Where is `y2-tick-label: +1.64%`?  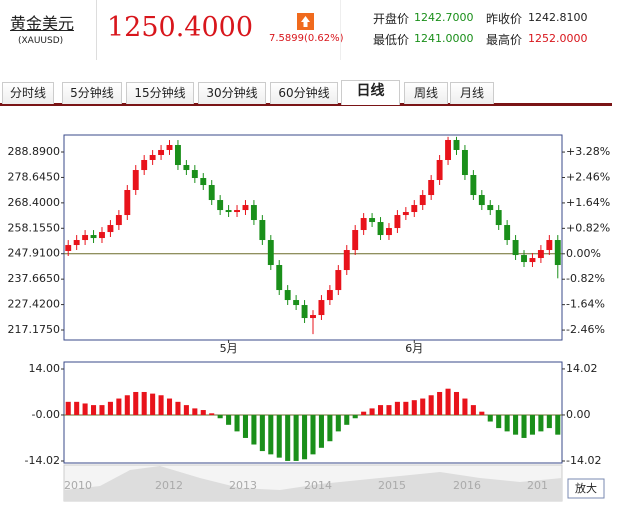
y2-tick-label: +1.64% is located at coordinates (588, 202).